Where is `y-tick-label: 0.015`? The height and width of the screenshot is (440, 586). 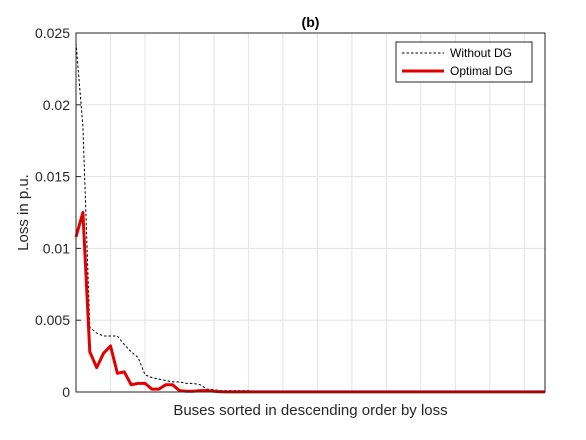
y-tick-label: 0.015 is located at coordinates (52, 177).